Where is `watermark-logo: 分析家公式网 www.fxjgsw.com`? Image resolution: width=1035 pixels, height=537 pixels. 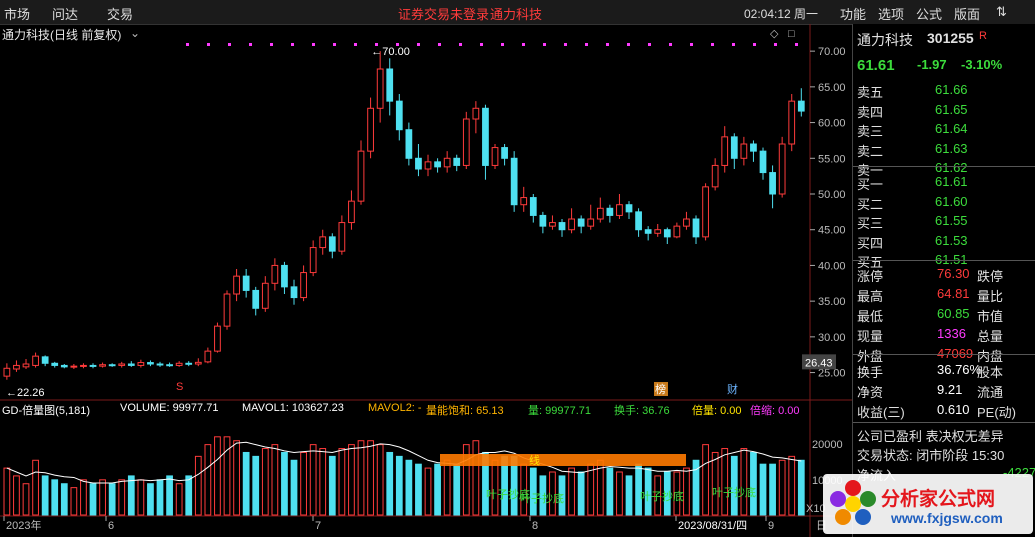 watermark-logo: 分析家公式网 www.fxjgsw.com is located at coordinates (928, 504).